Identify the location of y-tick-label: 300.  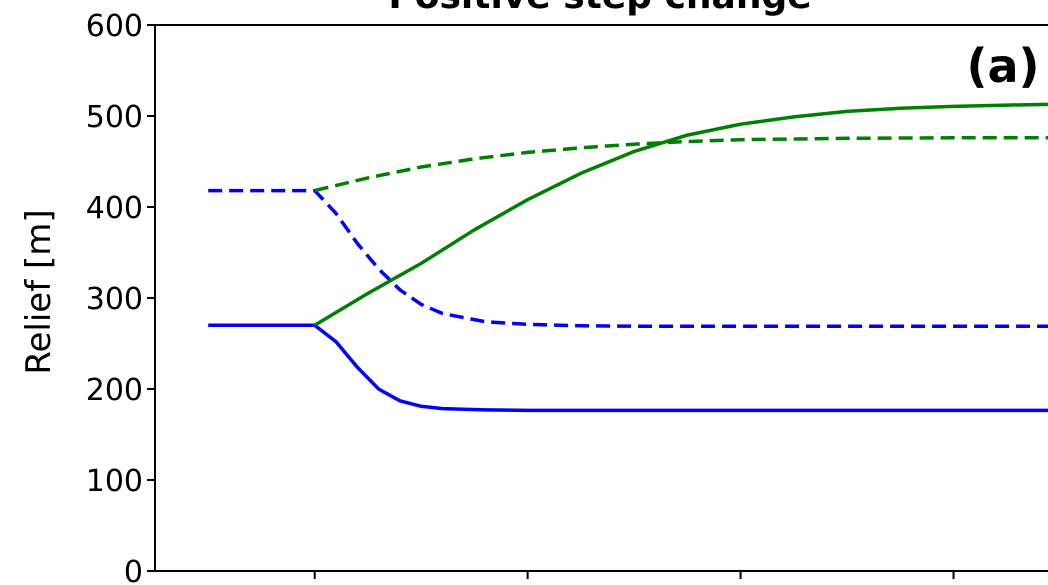
(114, 299).